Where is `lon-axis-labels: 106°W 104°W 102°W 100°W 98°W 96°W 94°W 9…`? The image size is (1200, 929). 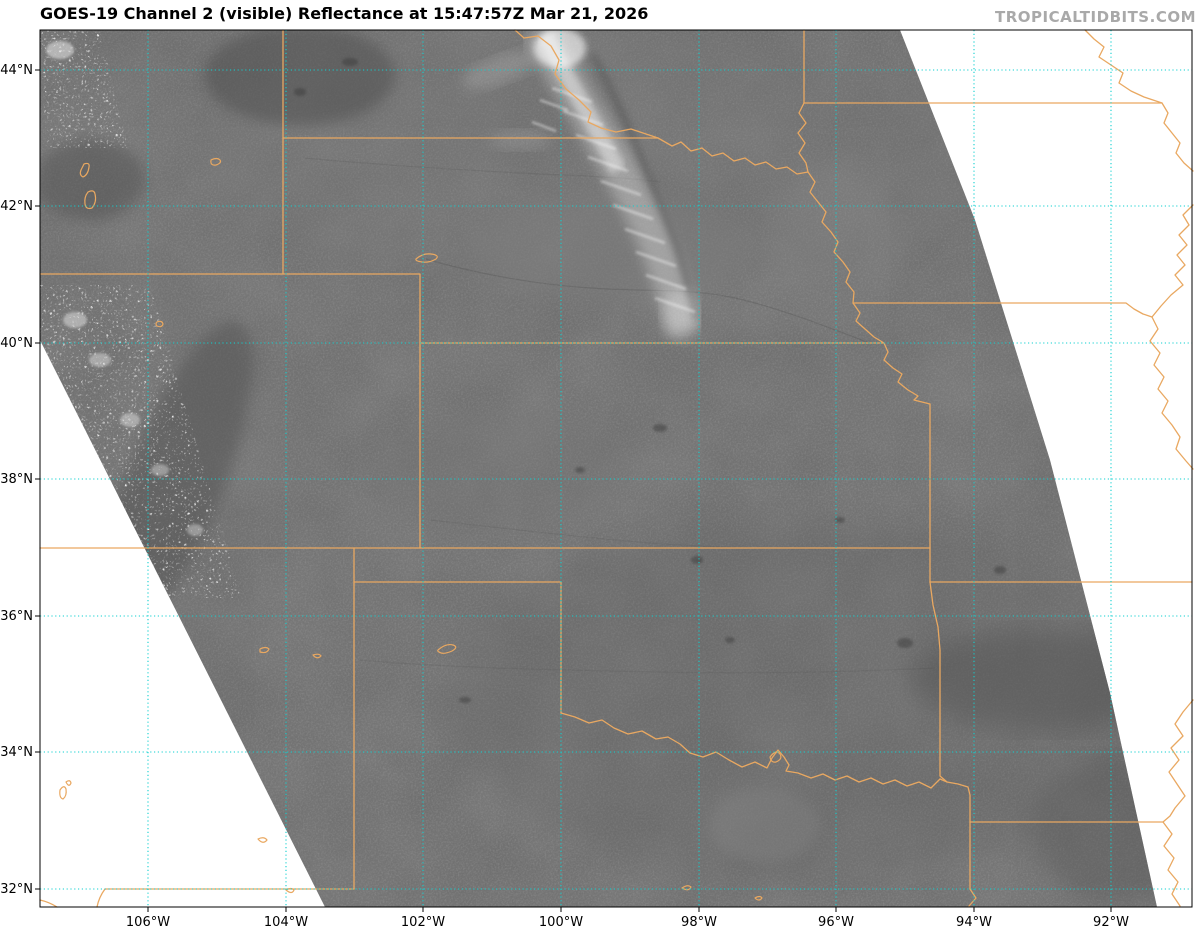
lon-axis-labels: 106°W 104°W 102°W 100°W 98°W 96°W 94°W 9… is located at coordinates (627, 922).